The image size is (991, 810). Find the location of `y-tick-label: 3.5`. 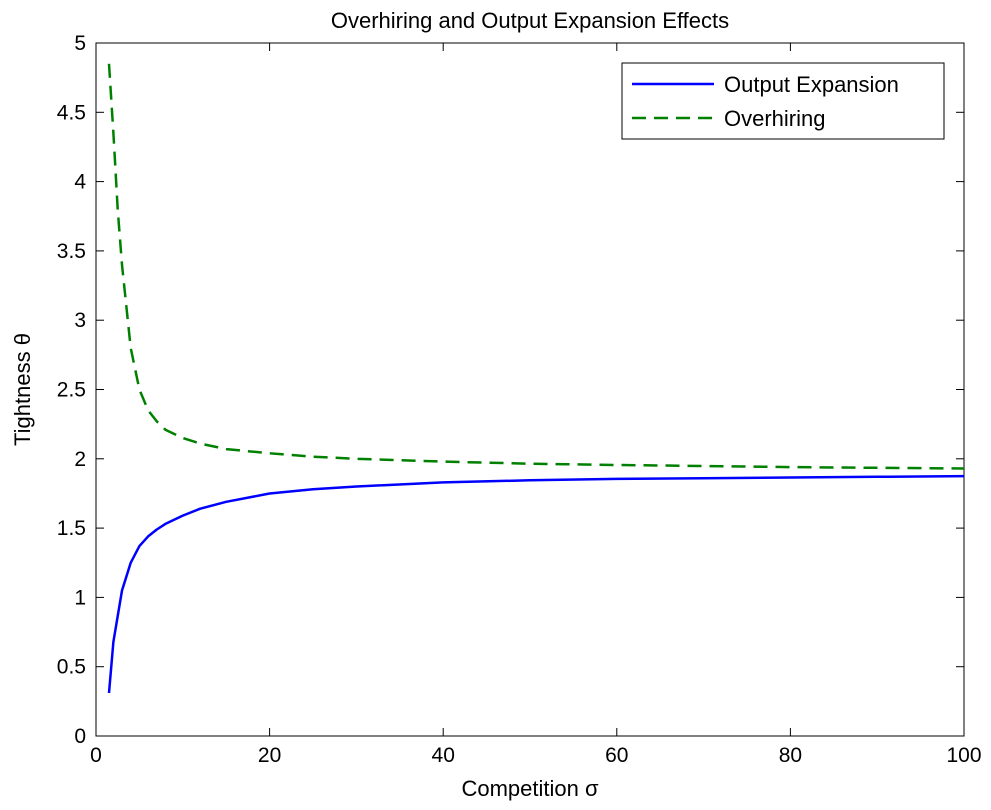

y-tick-label: 3.5 is located at coordinates (71, 251).